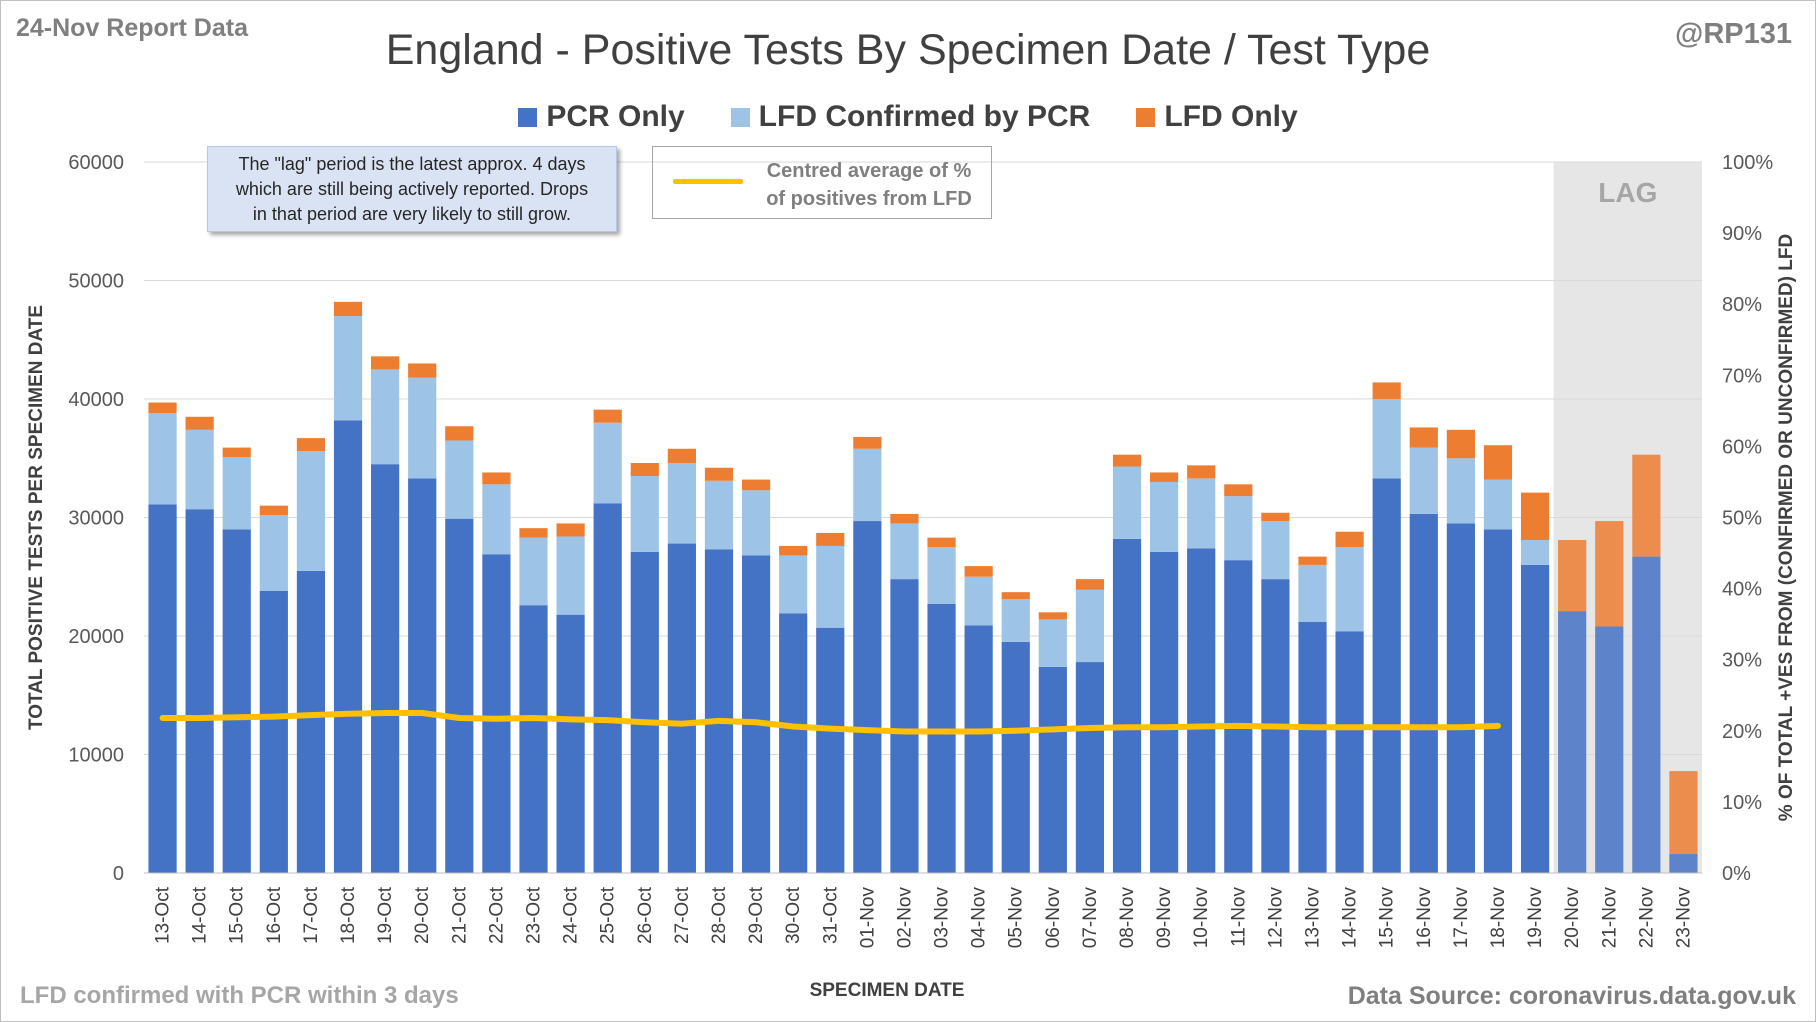  What do you see at coordinates (608, 915) in the screenshot?
I see `x-axis-tick-label: 25-Oct` at bounding box center [608, 915].